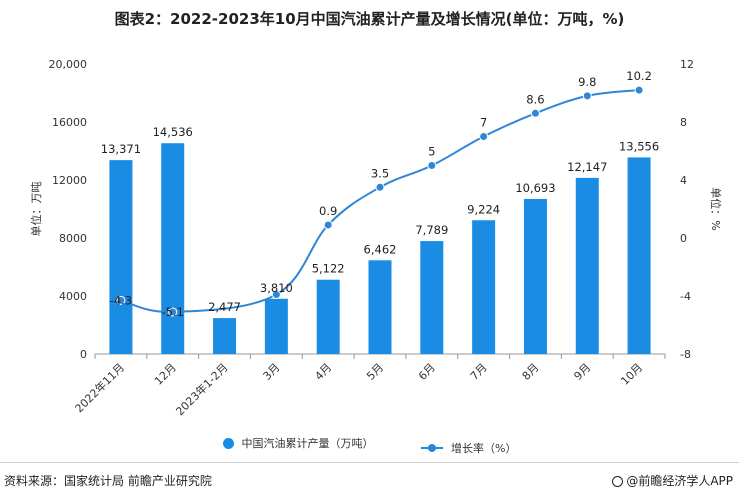  I want to click on x-tick-label: 9月, so click(582, 372).